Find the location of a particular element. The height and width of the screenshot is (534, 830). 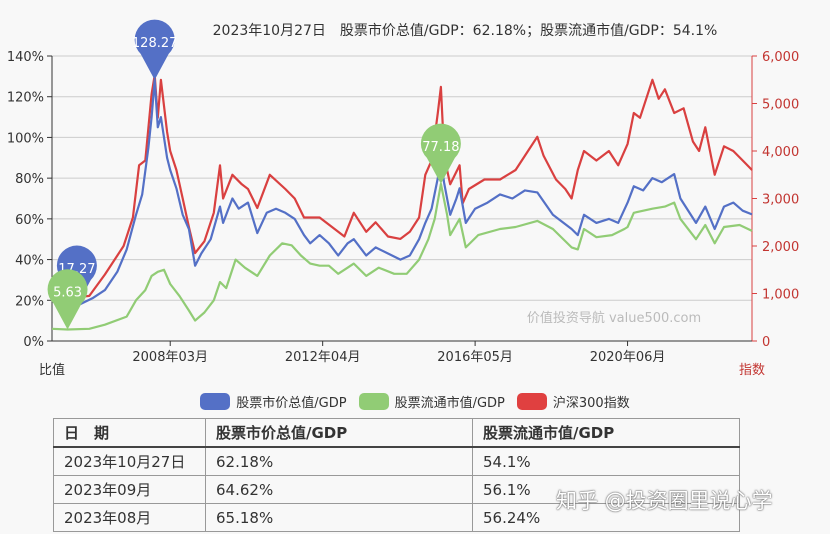

x-tick-label: 2012年04月 is located at coordinates (323, 357).